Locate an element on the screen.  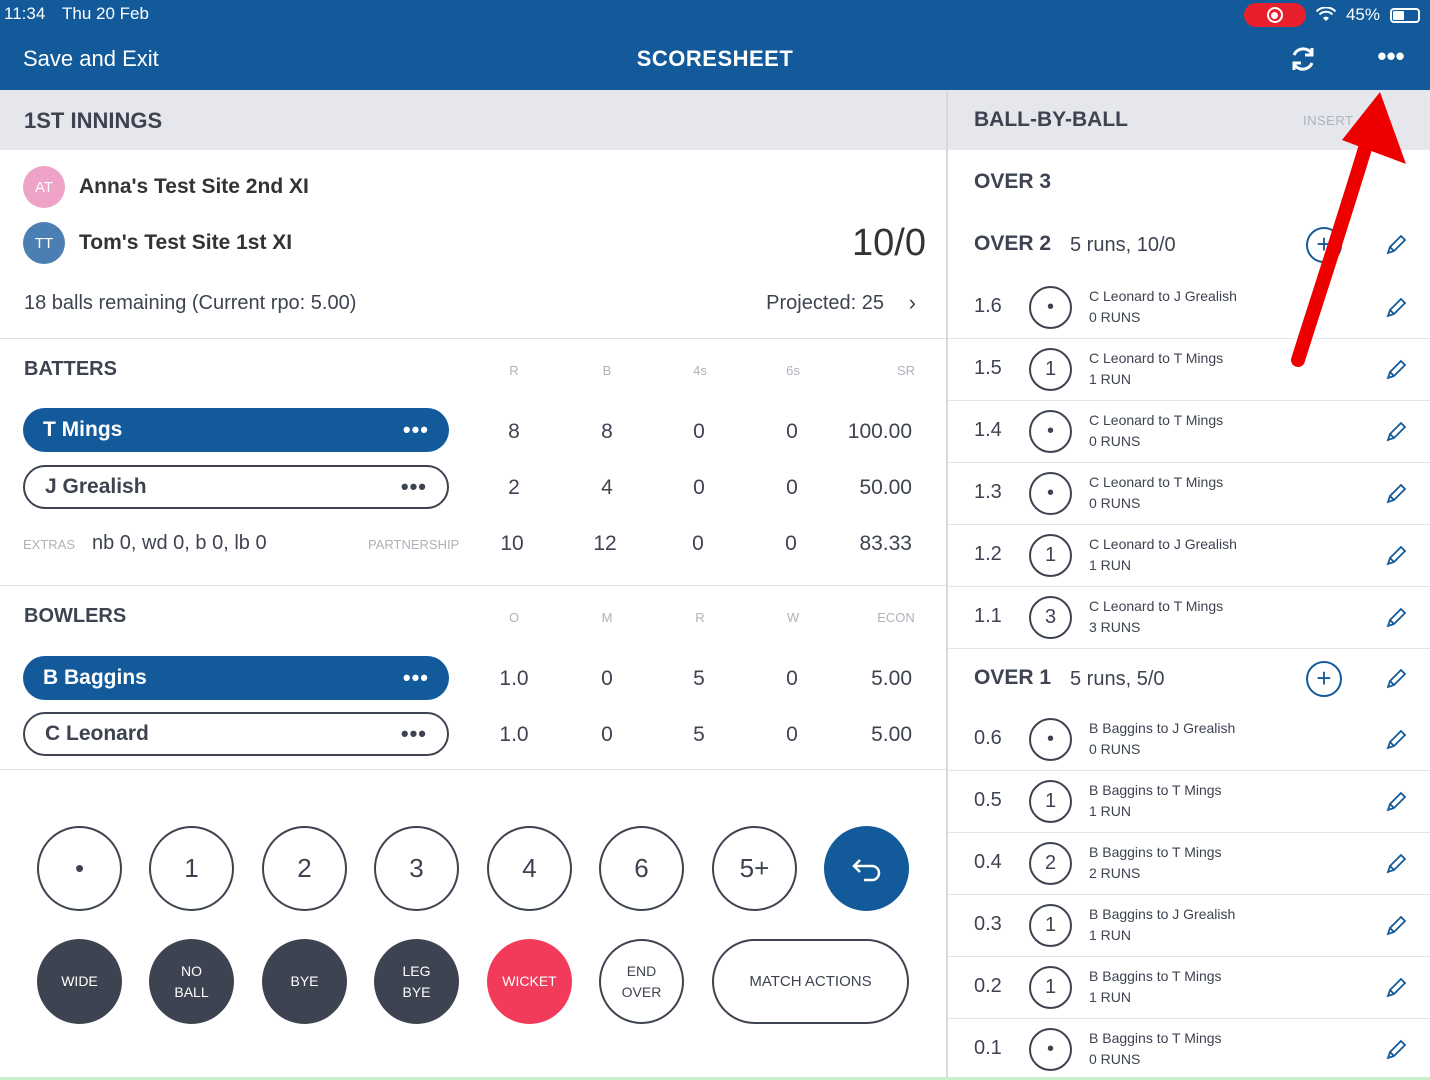
ball-result: 2 is located at coordinates (1050, 863).